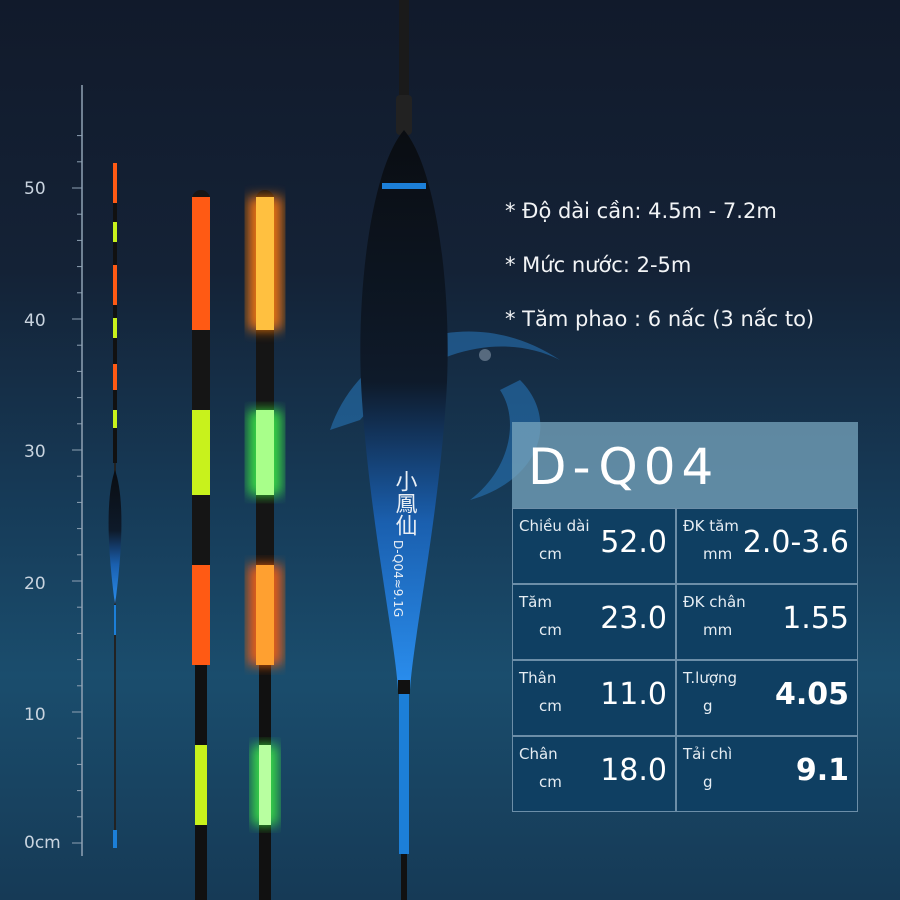  Describe the element at coordinates (822, 770) in the screenshot. I see `spec-value: 9.1` at that location.